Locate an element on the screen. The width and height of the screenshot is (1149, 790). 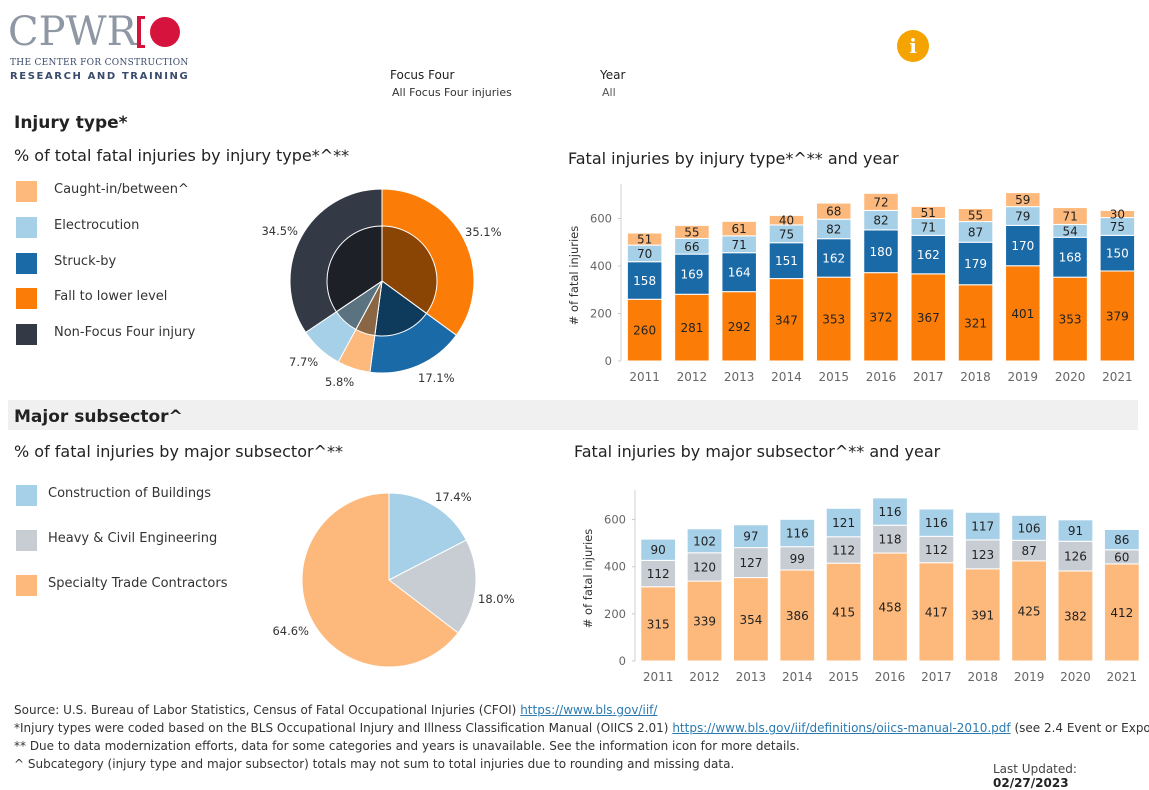
x-tick-label: 2016 is located at coordinates (890, 677).